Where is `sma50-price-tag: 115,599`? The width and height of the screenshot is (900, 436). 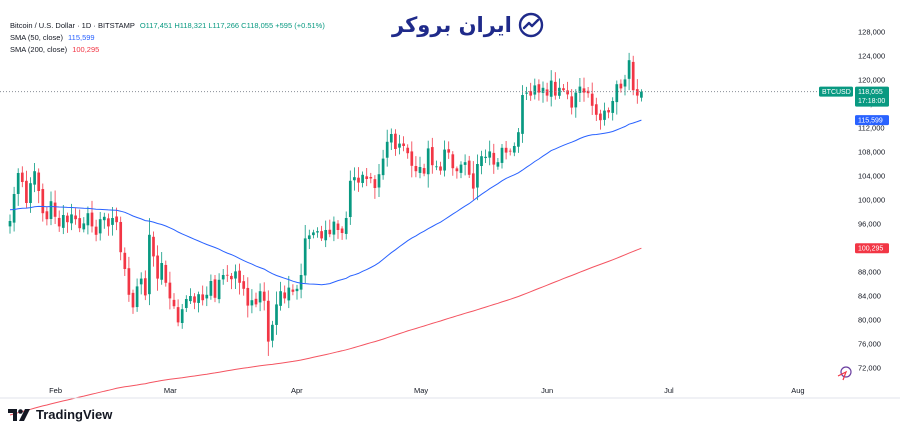
sma50-price-tag: 115,599 is located at coordinates (872, 120).